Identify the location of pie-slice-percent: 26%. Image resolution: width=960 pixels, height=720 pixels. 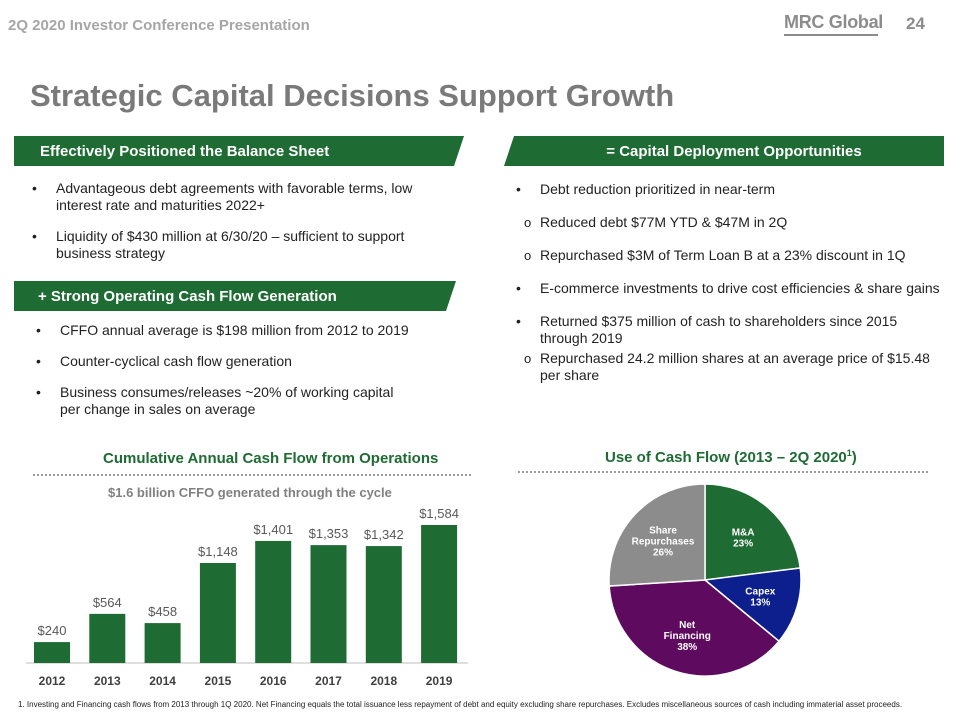
(663, 553).